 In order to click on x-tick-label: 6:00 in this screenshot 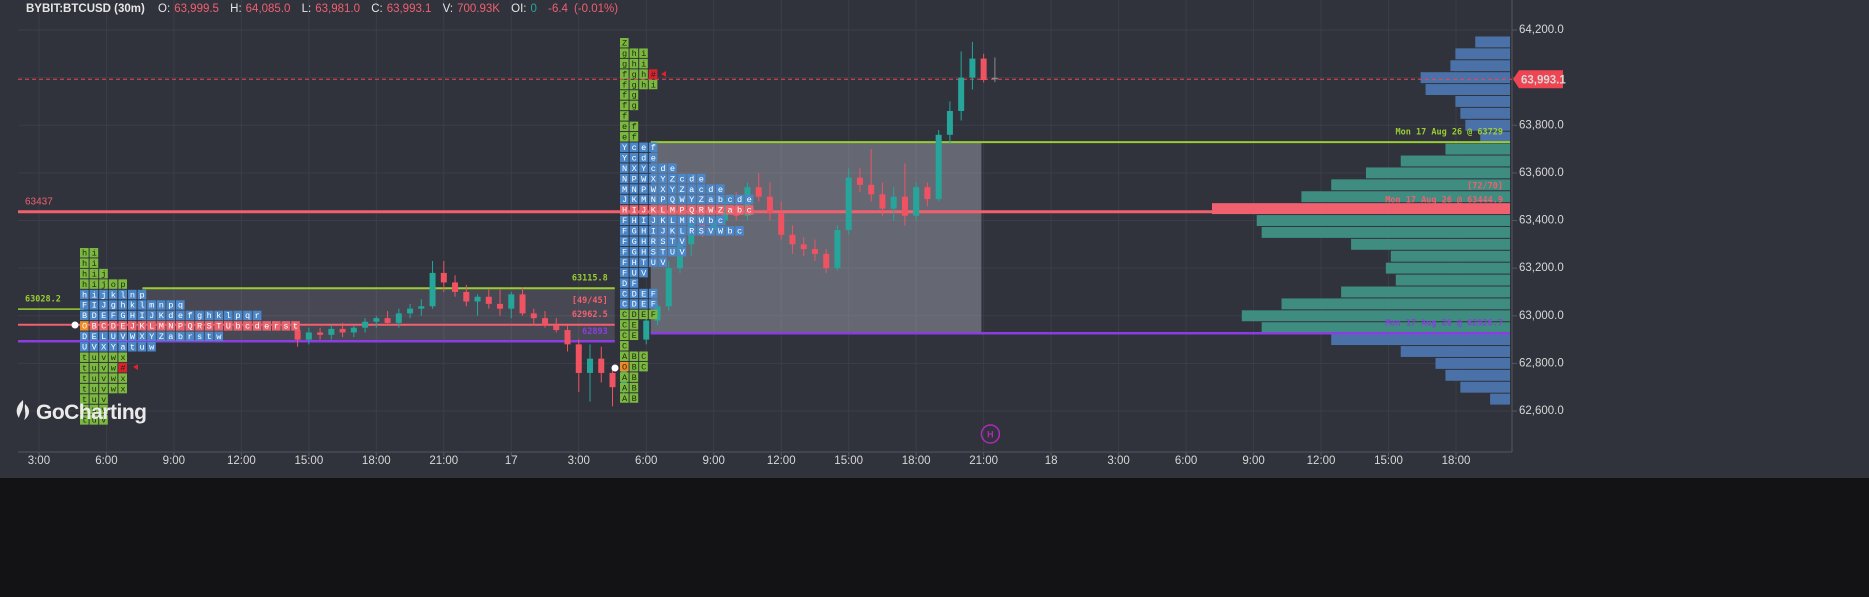, I will do `click(1186, 461)`.